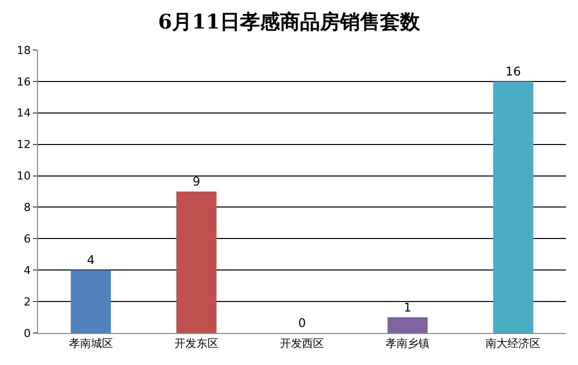  Describe the element at coordinates (289, 22) in the screenshot. I see `chart-title: 6月11日孝感商品房销售套数` at that location.